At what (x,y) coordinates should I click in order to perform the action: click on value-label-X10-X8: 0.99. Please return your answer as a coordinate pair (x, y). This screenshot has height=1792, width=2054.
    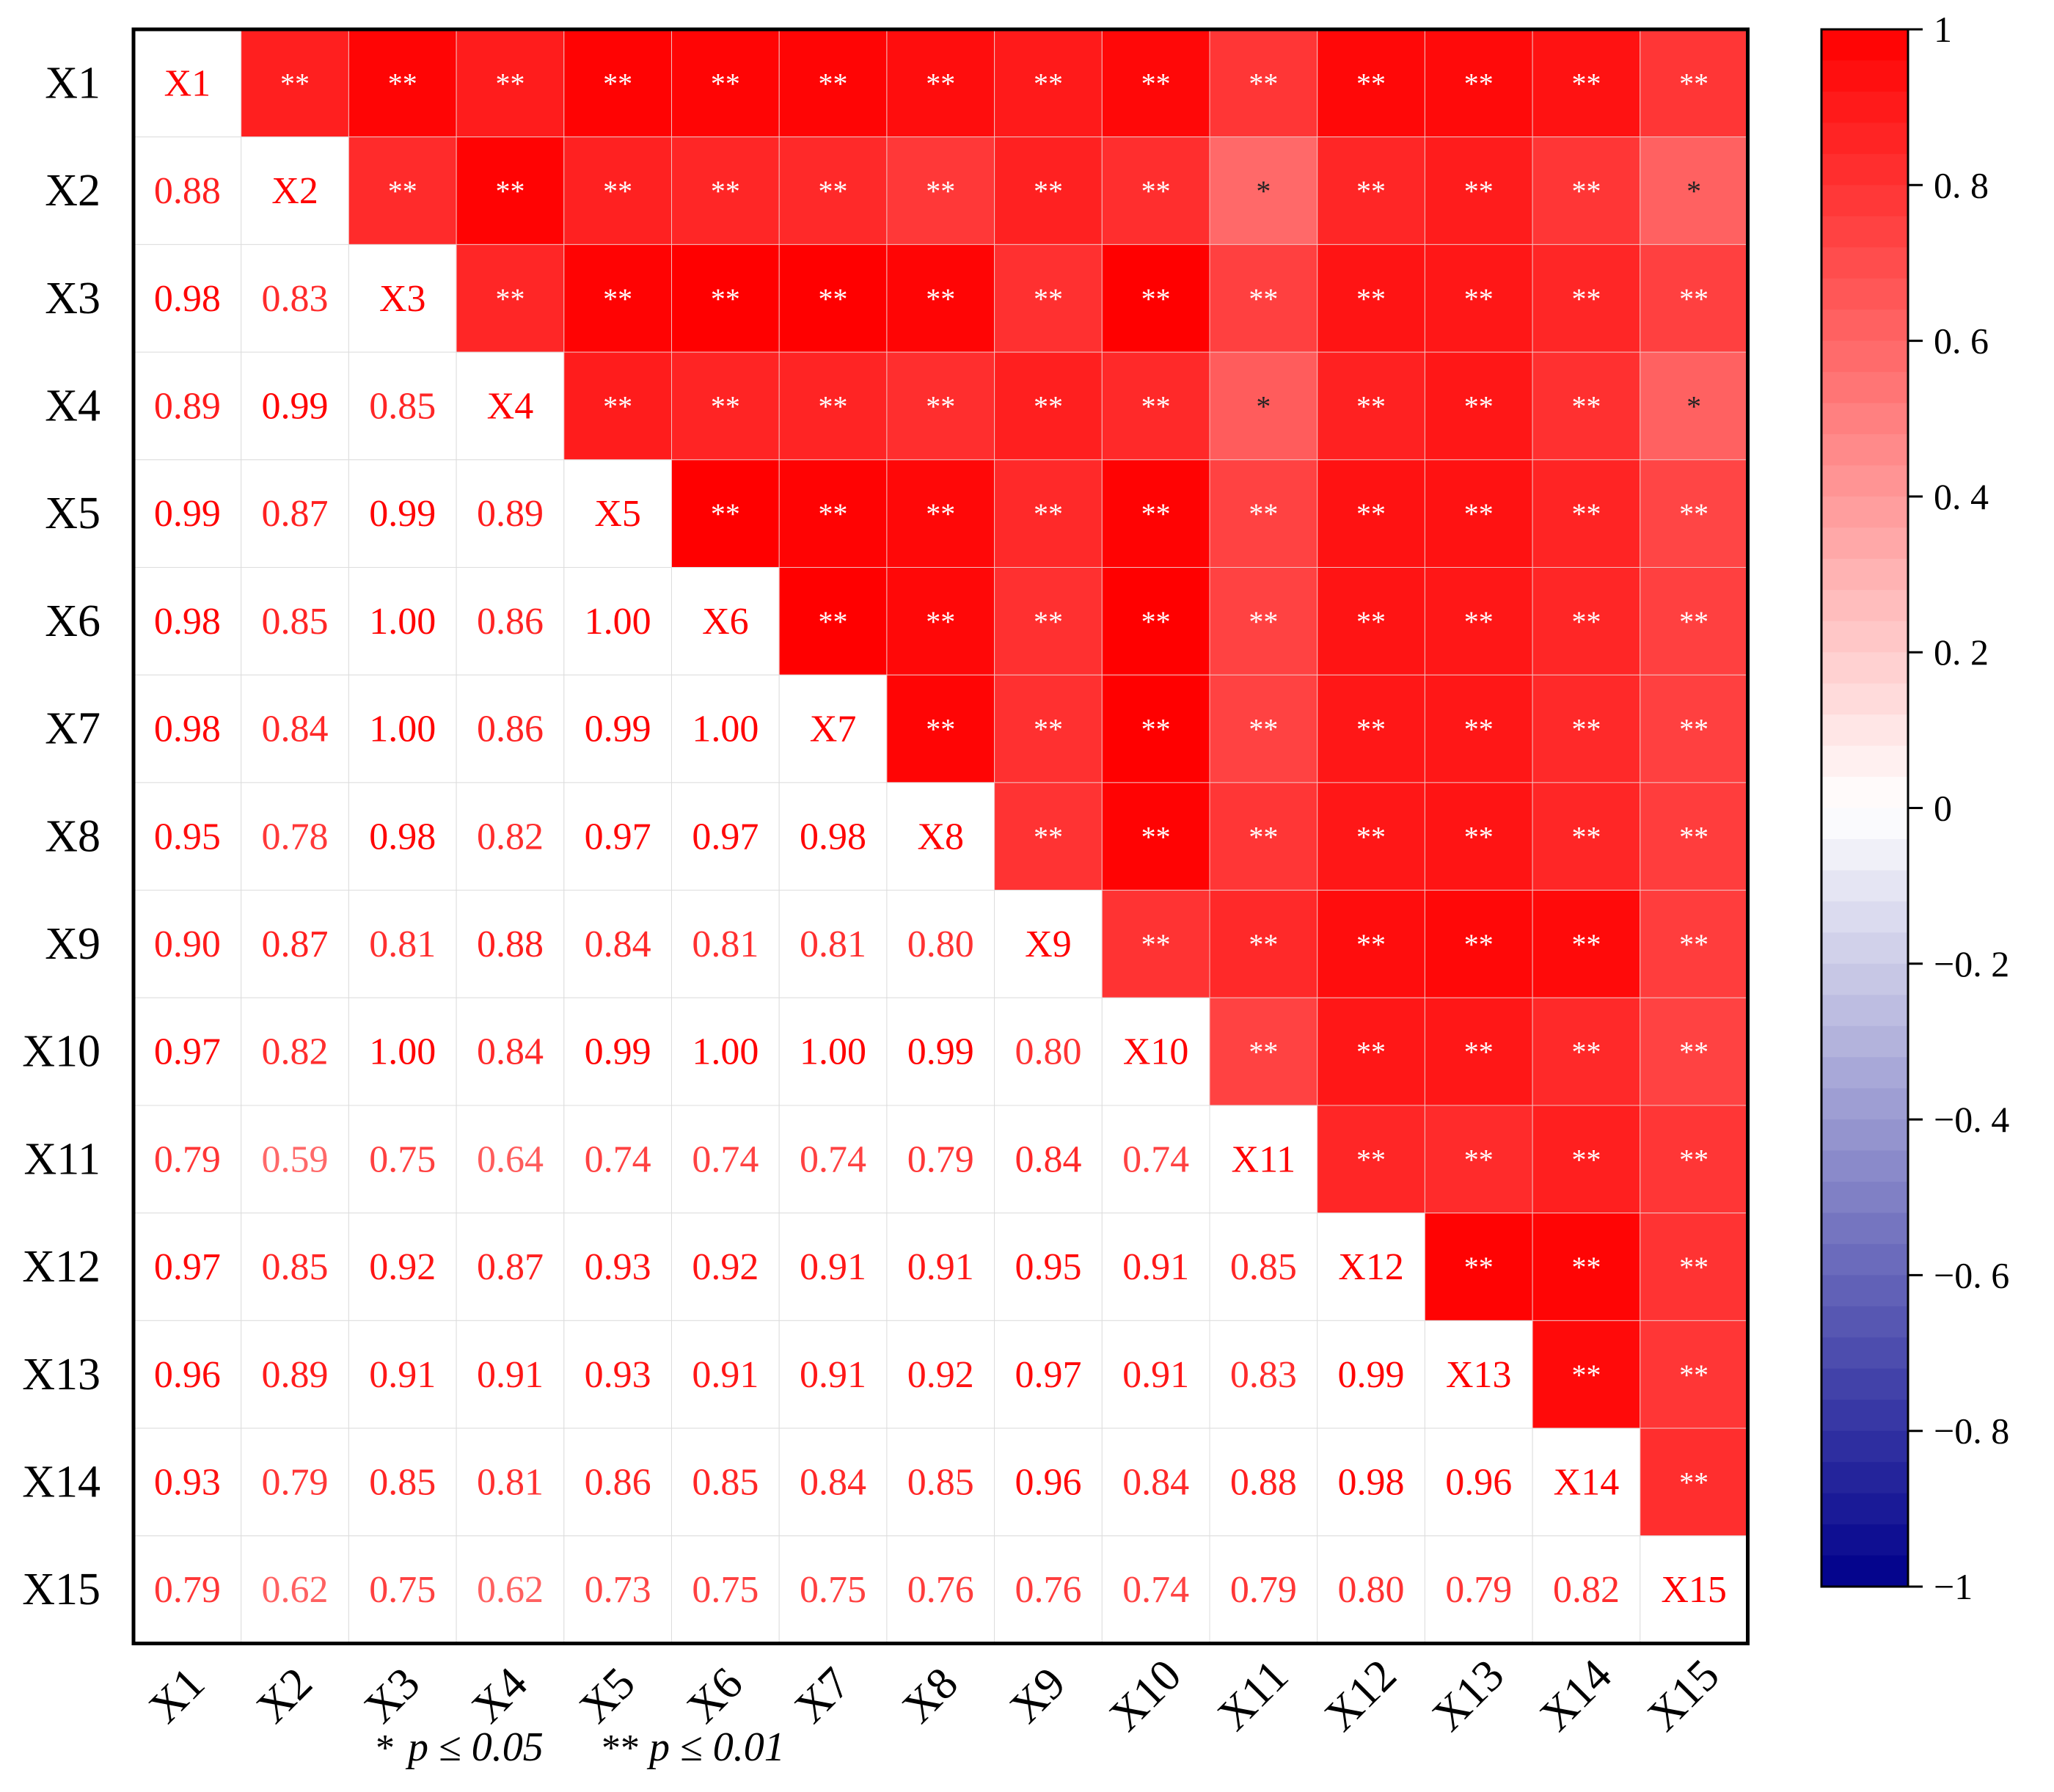
    Looking at the image, I should click on (940, 1052).